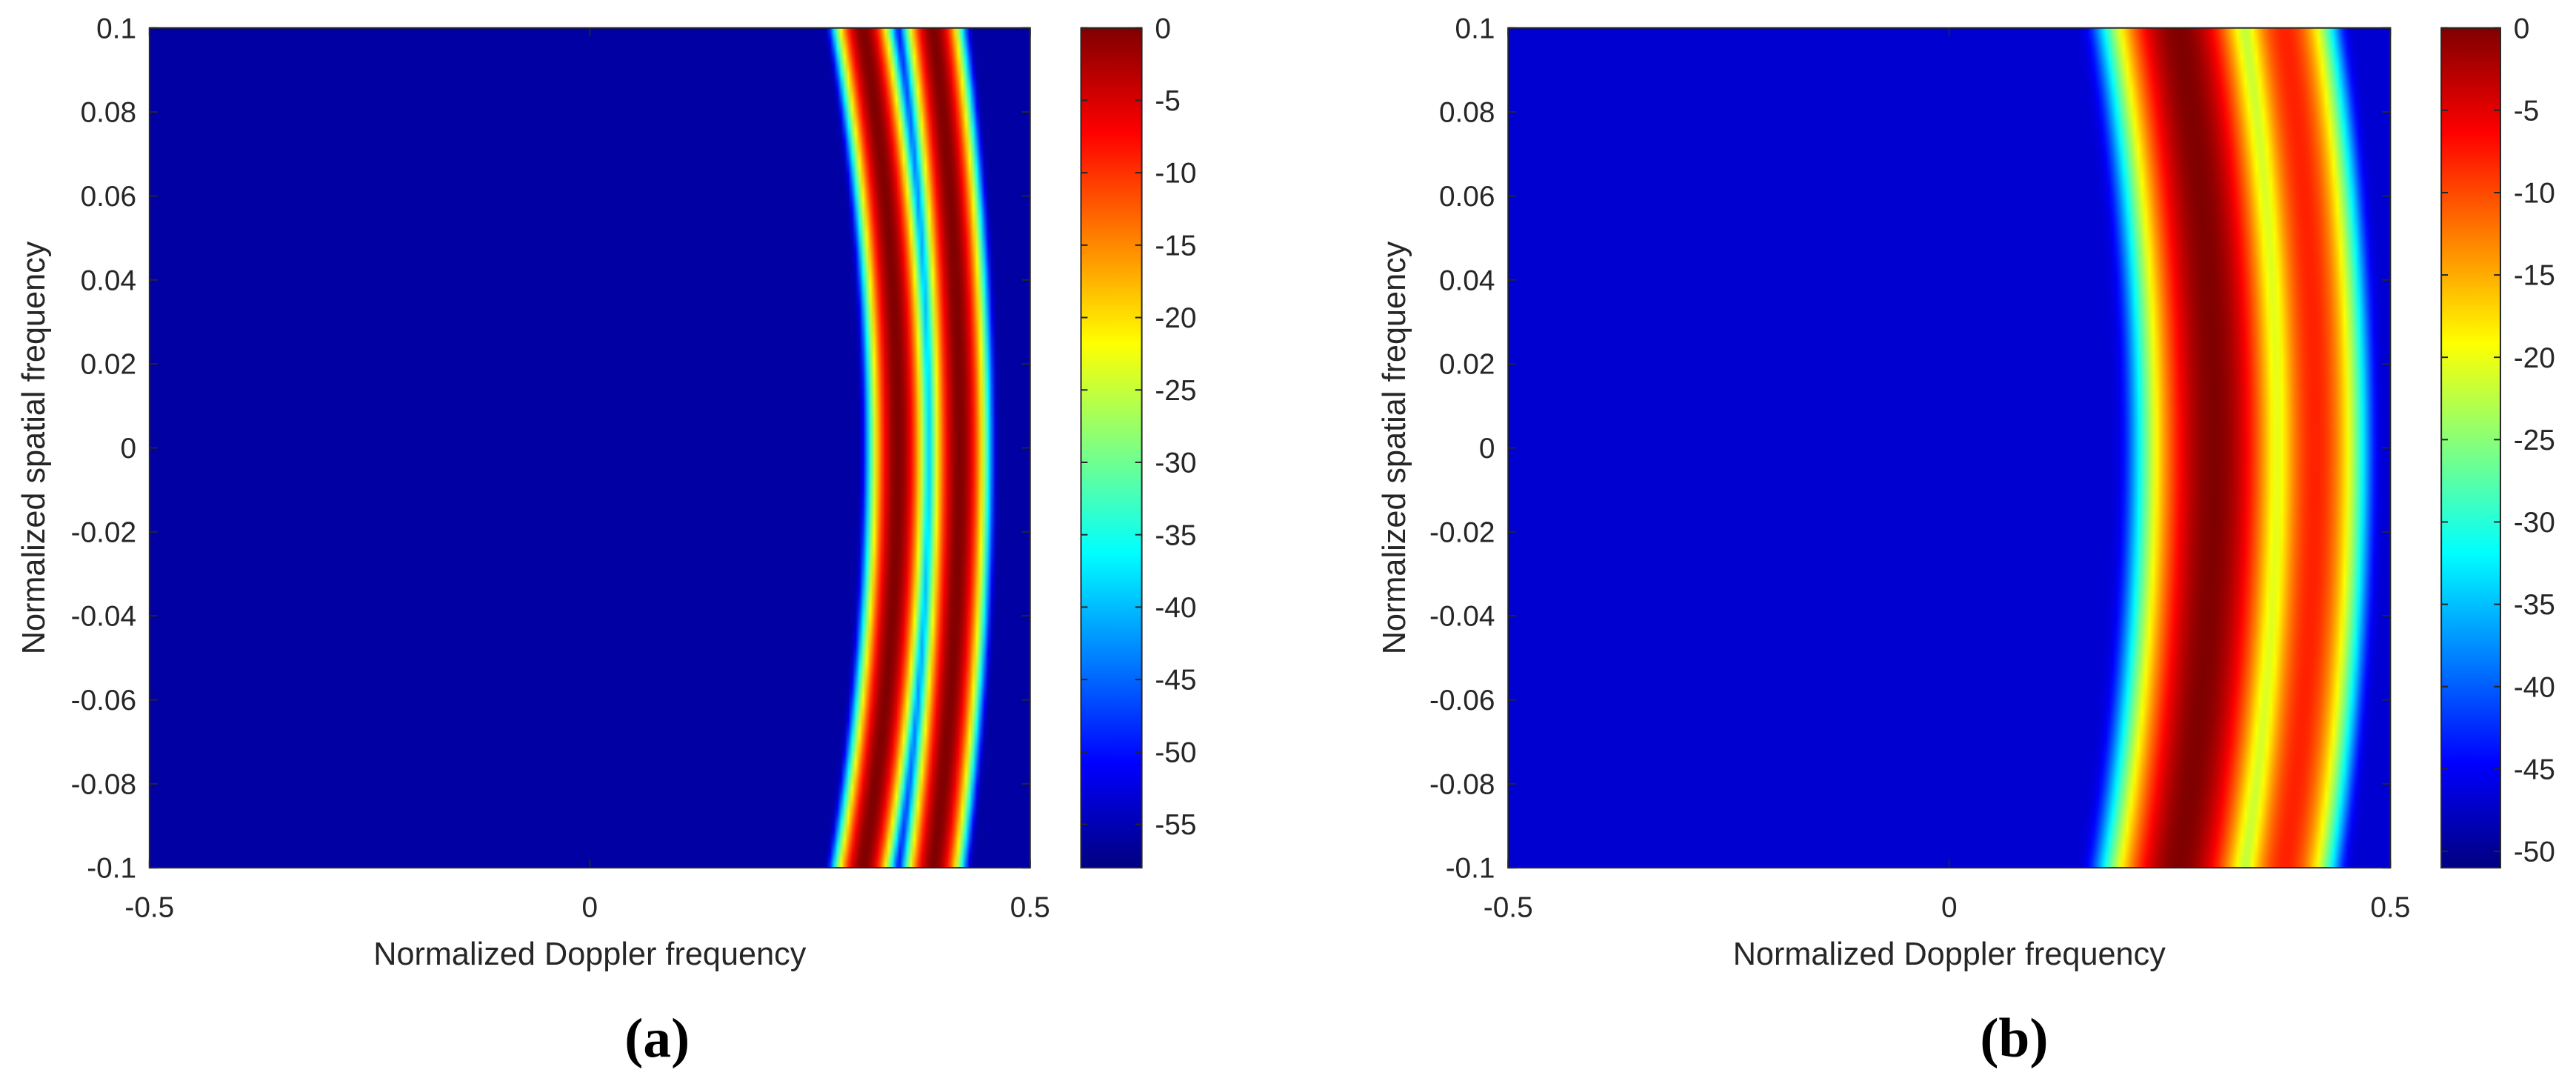  Describe the element at coordinates (1394, 447) in the screenshot. I see `y-axis-label-b: Normalized spatial frequency` at that location.